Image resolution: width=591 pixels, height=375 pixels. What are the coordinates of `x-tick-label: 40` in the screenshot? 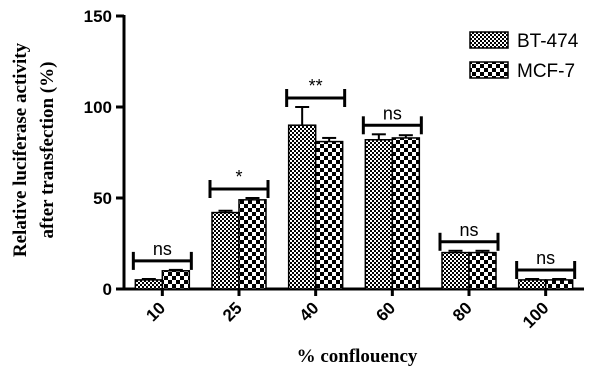 It's located at (309, 311).